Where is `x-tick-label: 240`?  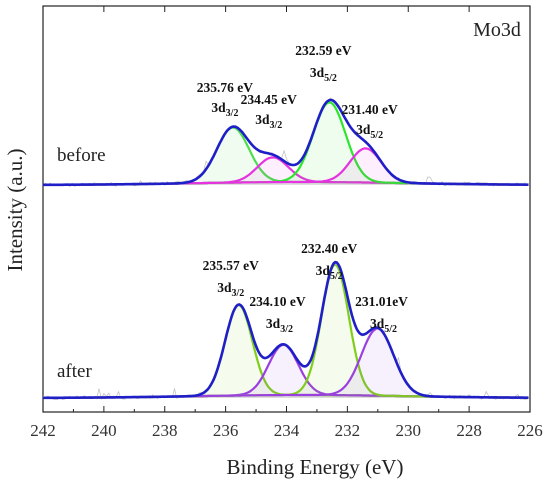
x-tick-label: 240 is located at coordinates (104, 430).